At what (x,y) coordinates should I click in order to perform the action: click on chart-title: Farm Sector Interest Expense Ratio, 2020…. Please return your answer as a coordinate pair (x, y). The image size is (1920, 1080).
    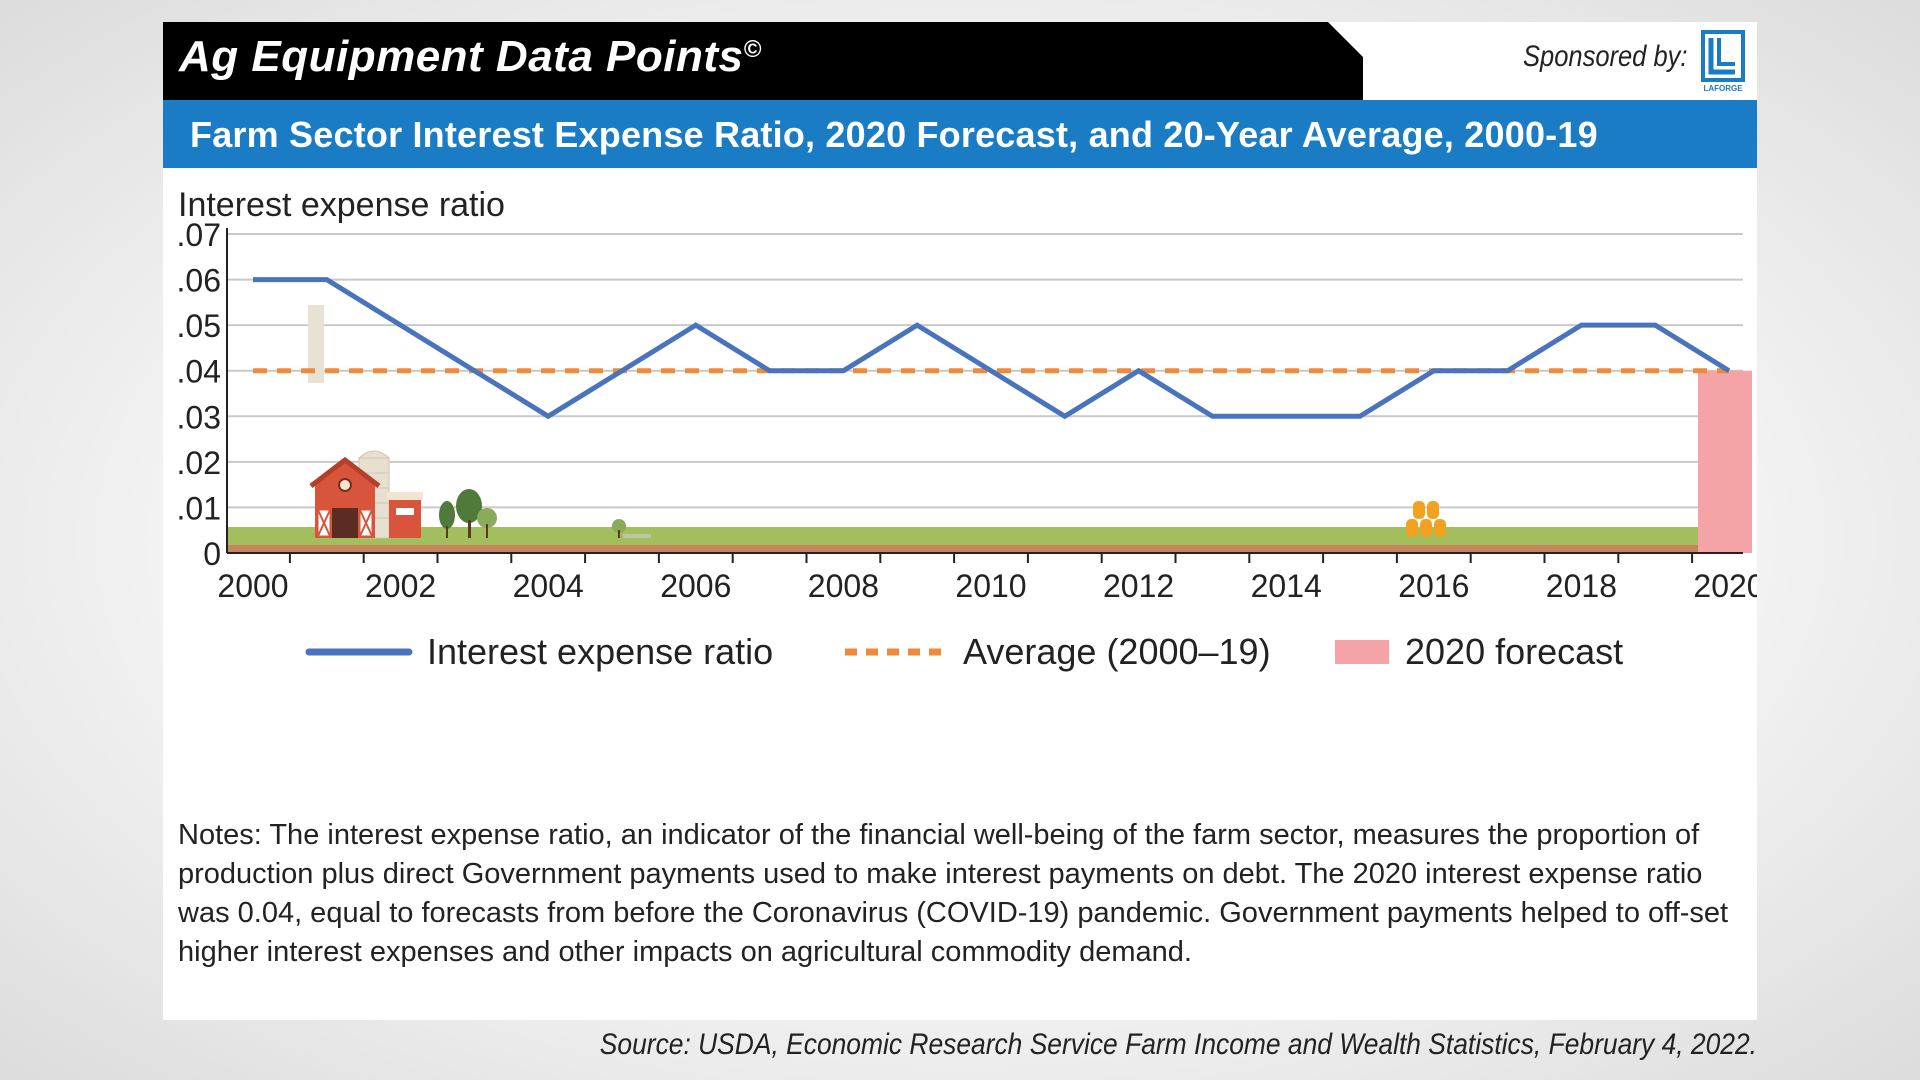
    Looking at the image, I should click on (894, 134).